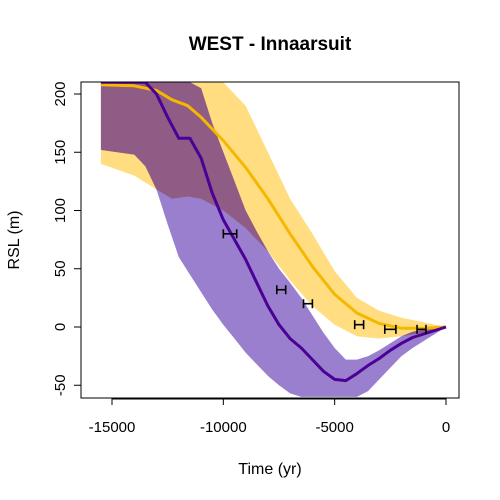 The height and width of the screenshot is (500, 500). I want to click on chart-title: WEST - Innaarsuit, so click(270, 44).